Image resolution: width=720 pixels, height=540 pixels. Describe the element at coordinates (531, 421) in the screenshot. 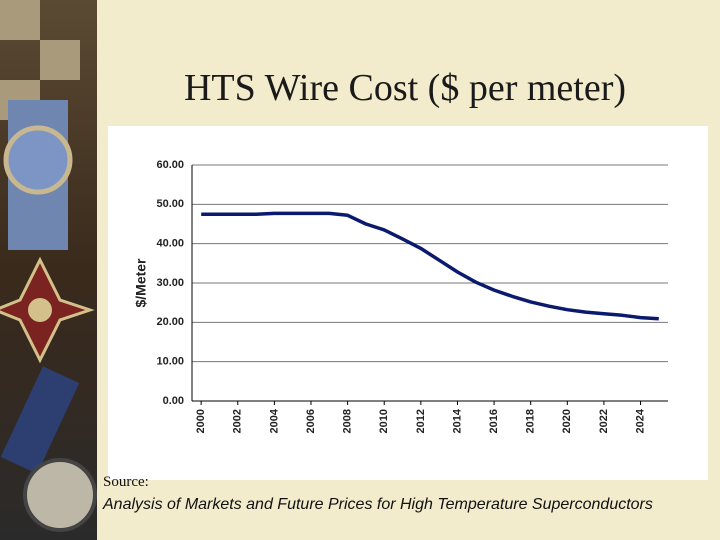

I see `x-tick-label: 2018` at that location.